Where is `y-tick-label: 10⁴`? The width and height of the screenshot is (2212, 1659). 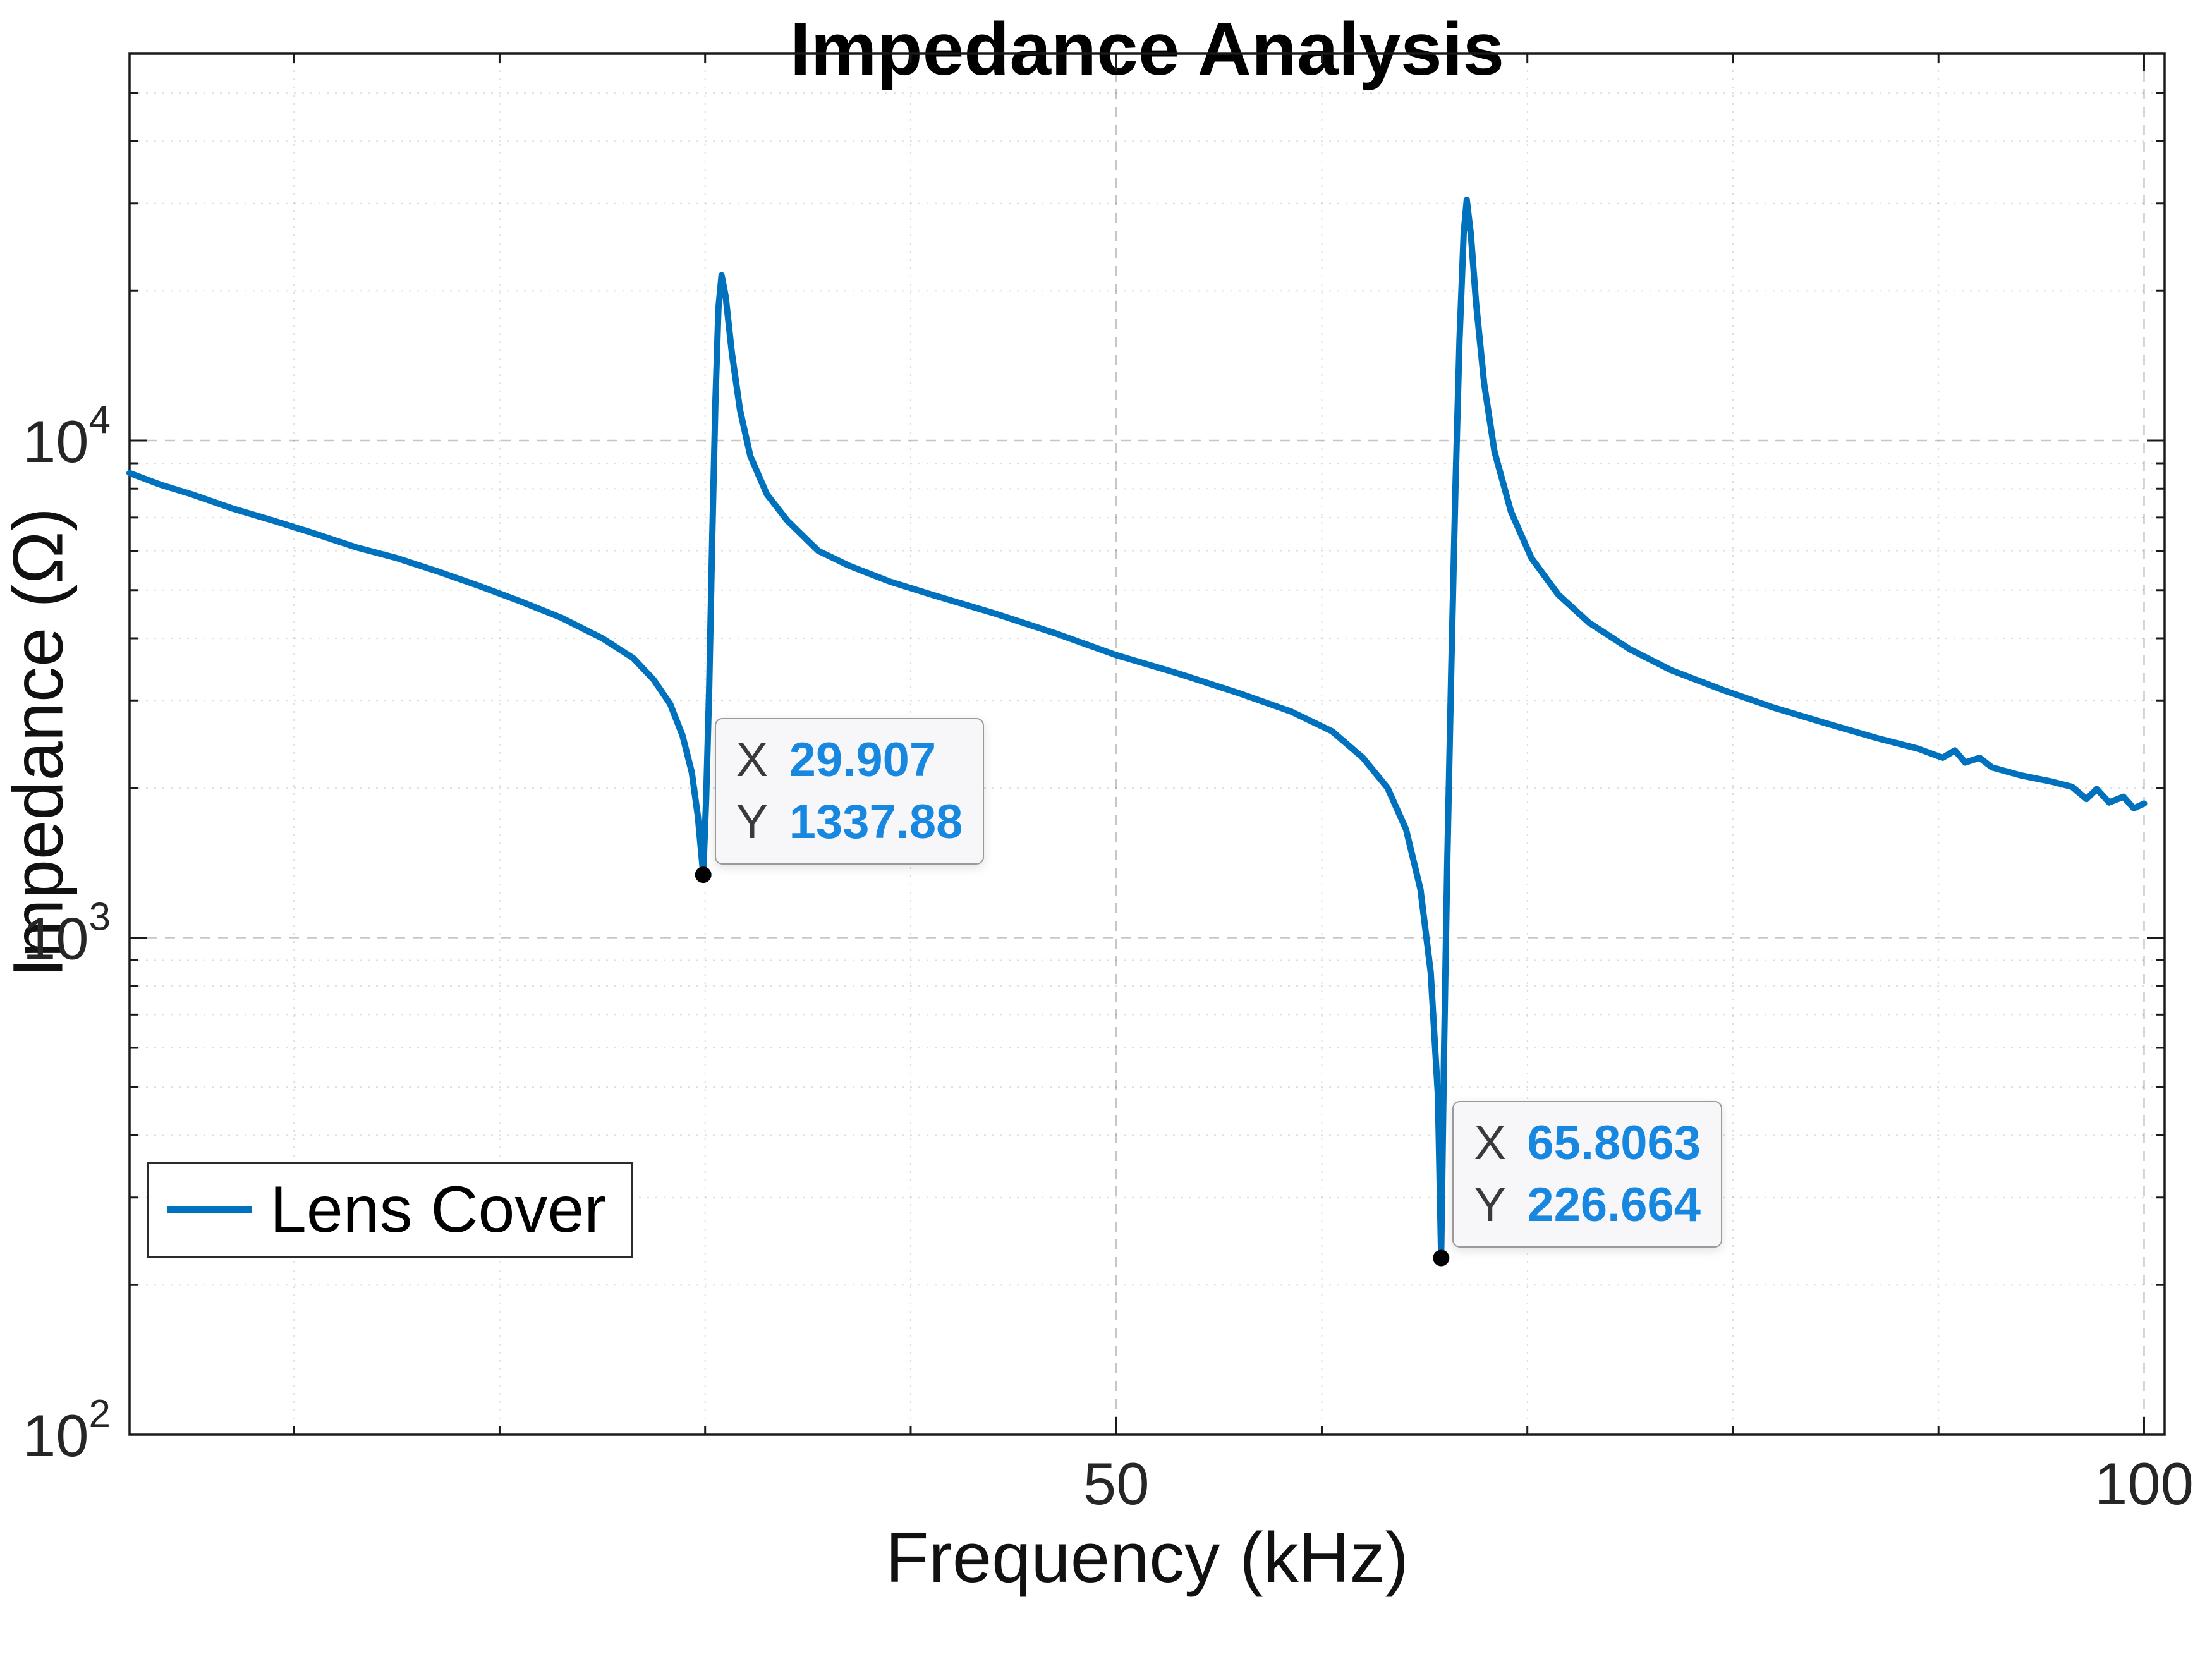 y-tick-label: 10⁴ is located at coordinates (67, 437).